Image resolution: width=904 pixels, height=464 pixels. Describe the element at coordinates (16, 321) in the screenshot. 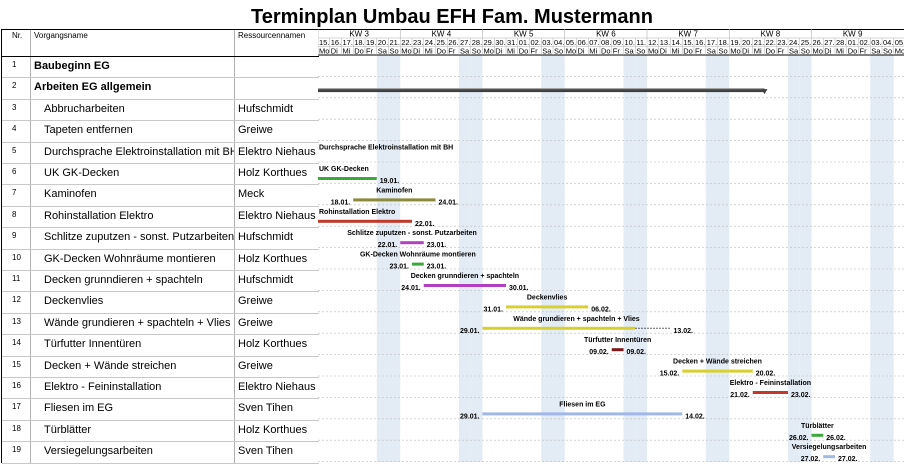

I see `row-number: 13` at that location.